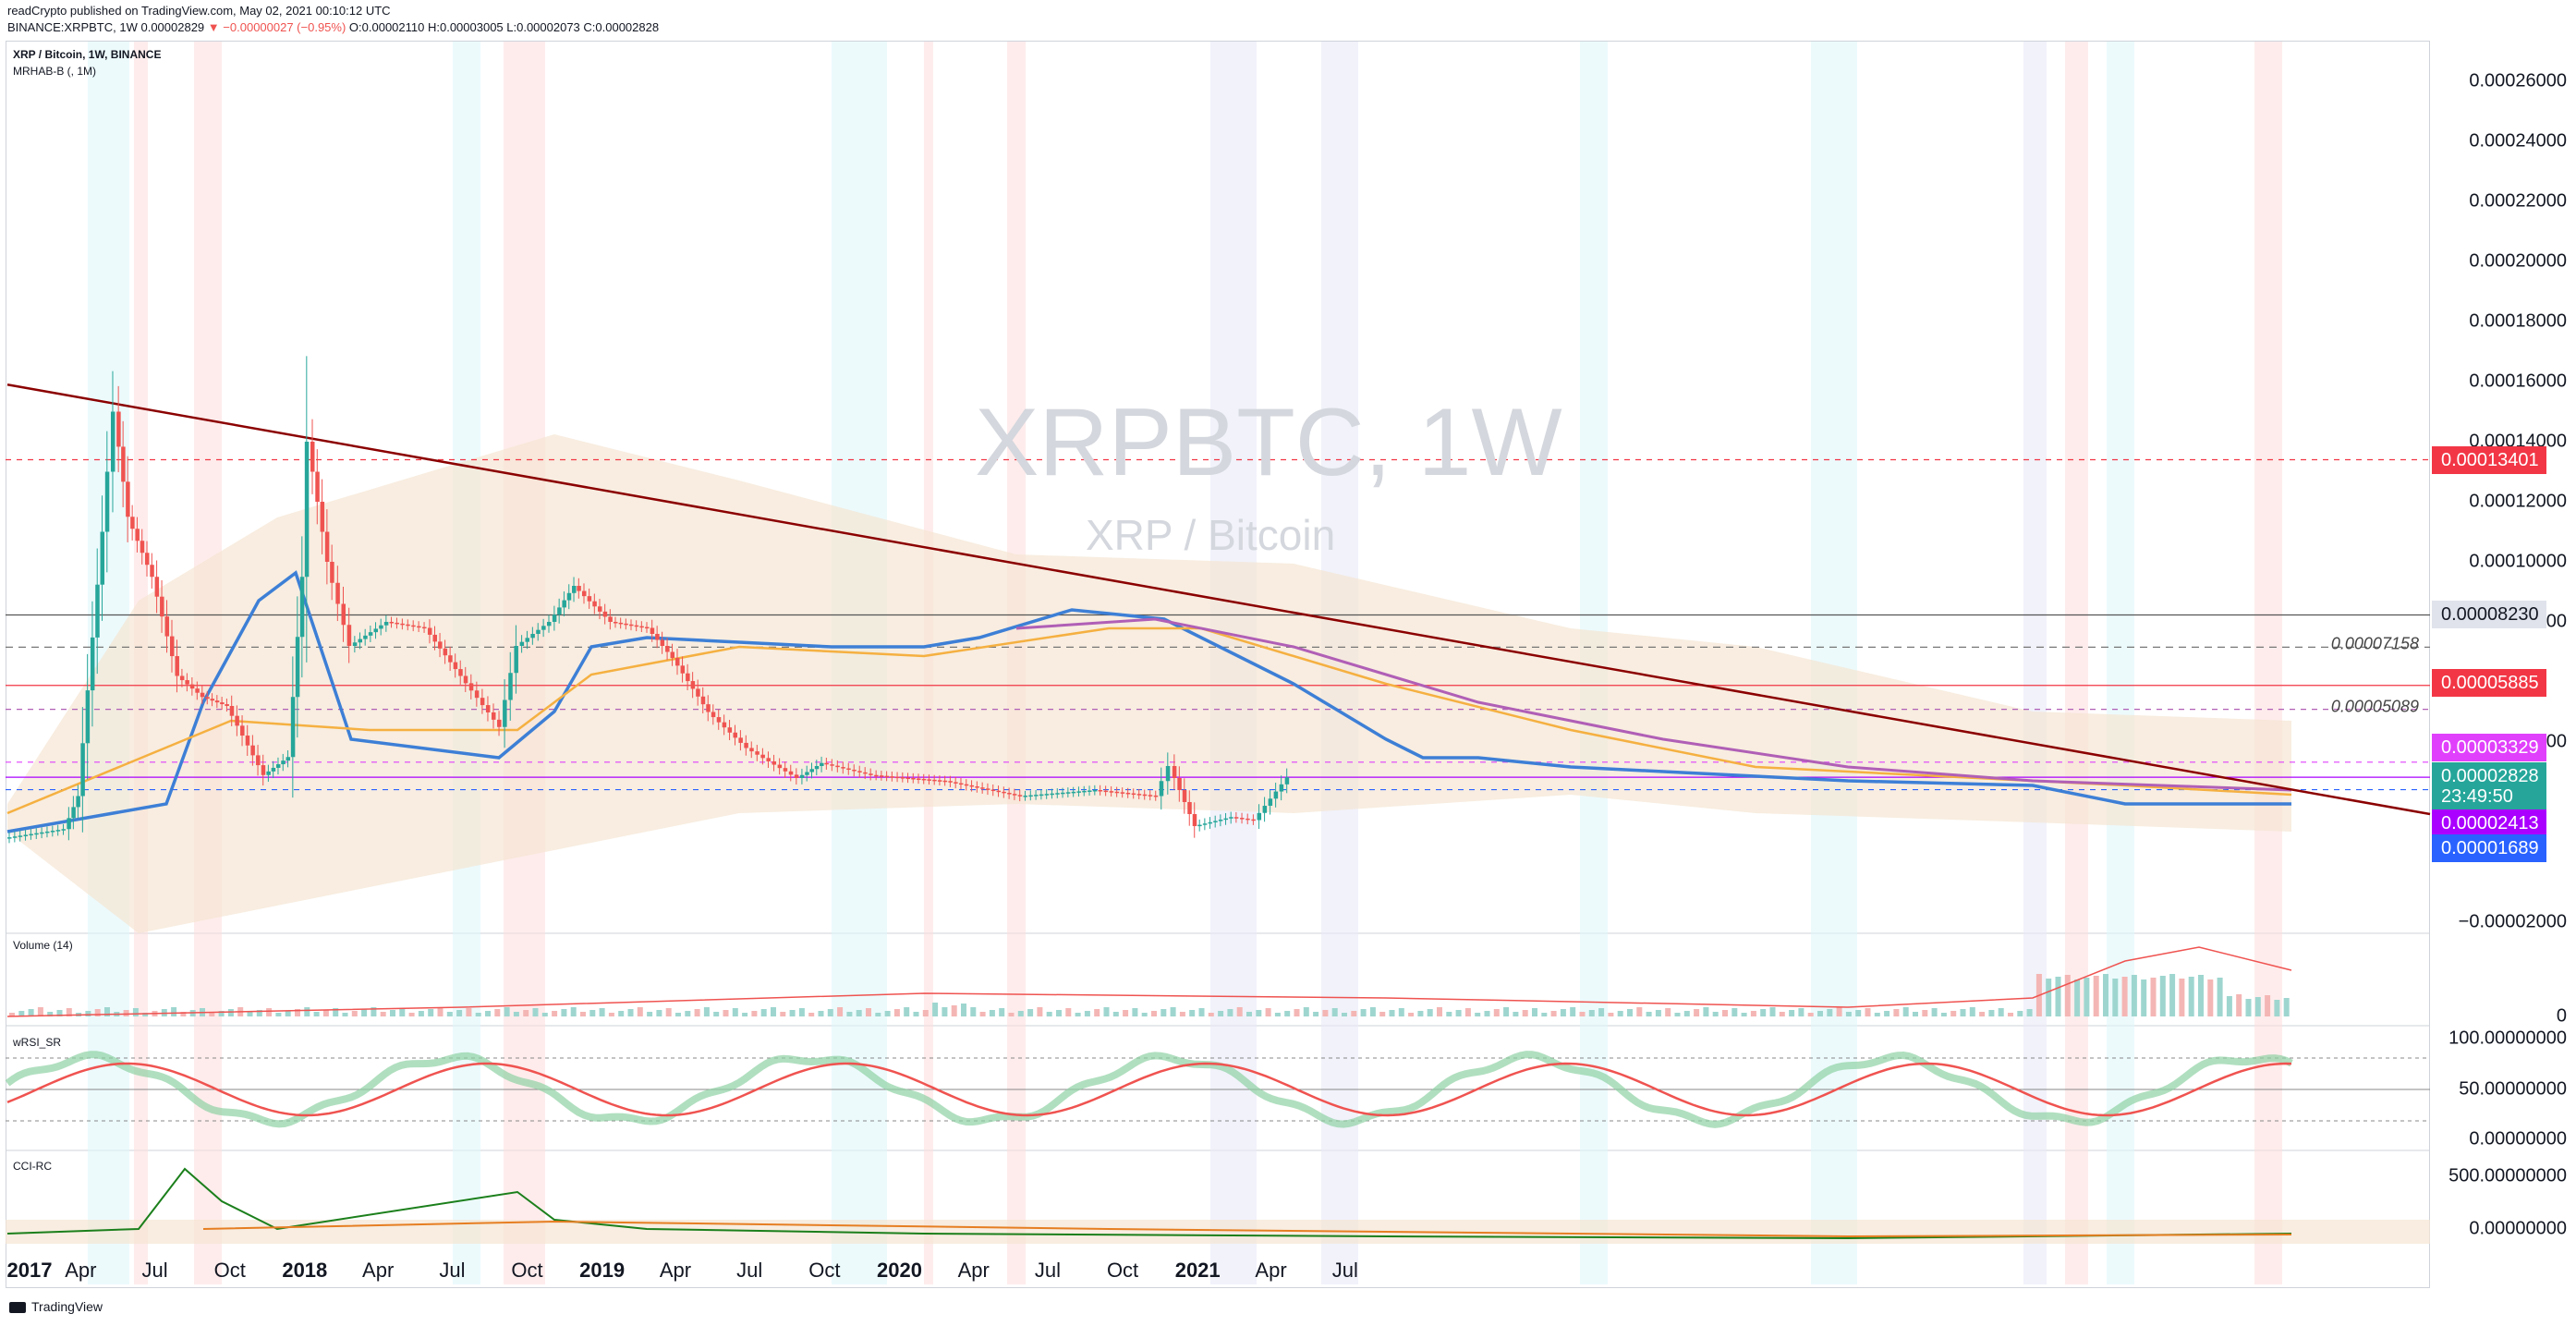 The image size is (2576, 1326). What do you see at coordinates (87, 54) in the screenshot?
I see `main-pane-title: XRP / Bitcoin, 1W, BINANCE` at bounding box center [87, 54].